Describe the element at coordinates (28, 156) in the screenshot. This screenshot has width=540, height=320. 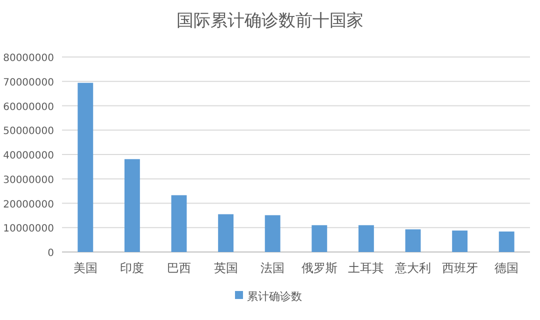
I see `y-tick-label: 40000000` at that location.